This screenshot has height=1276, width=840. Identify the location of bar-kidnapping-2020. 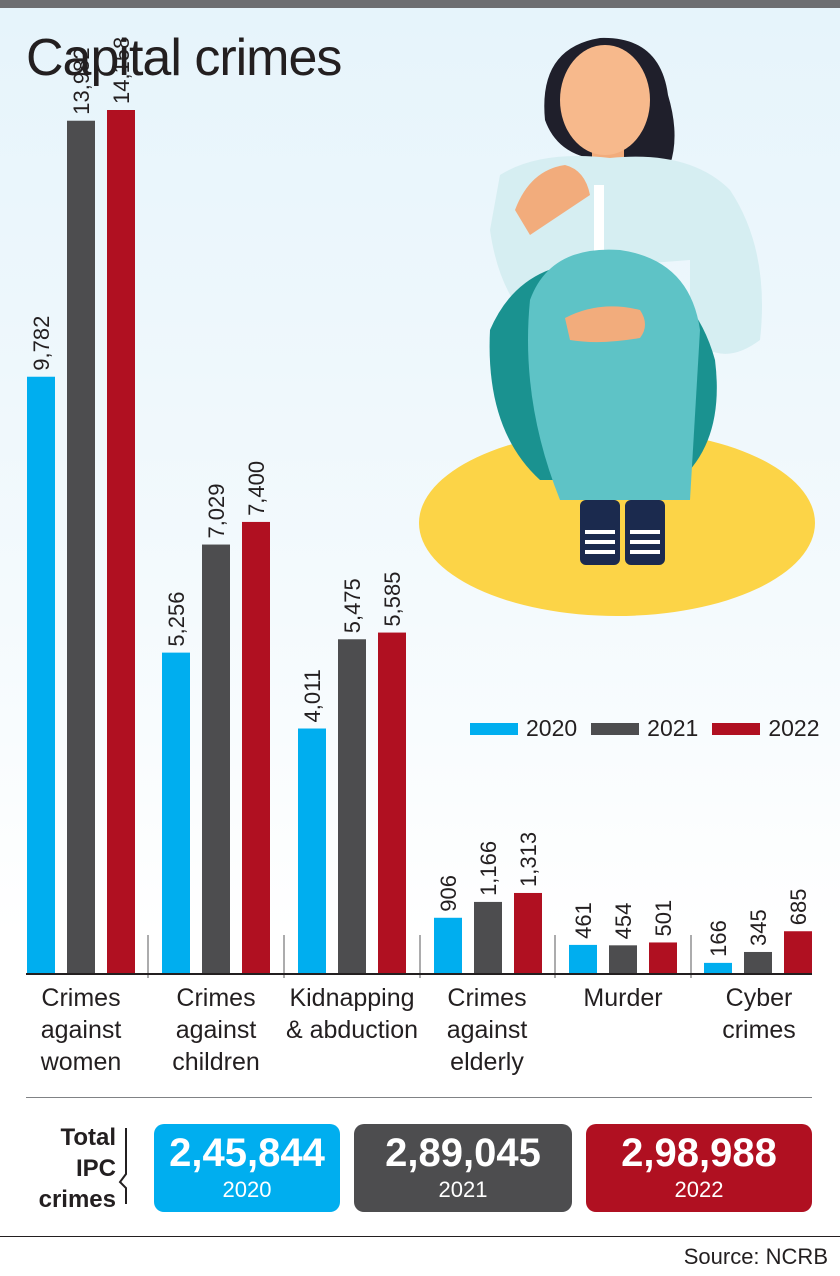
(312, 850).